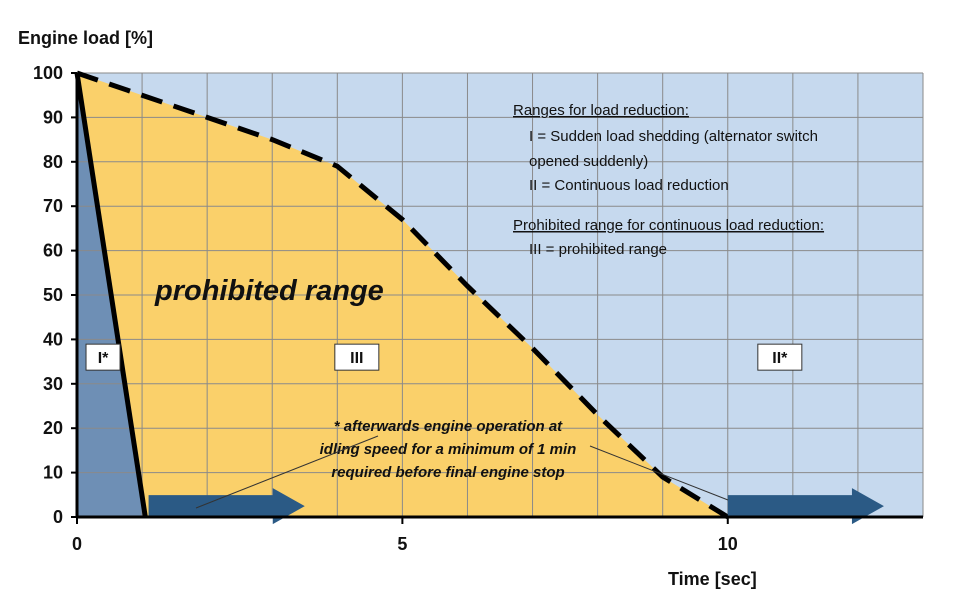 This screenshot has height=591, width=957. Describe the element at coordinates (601, 110) in the screenshot. I see `legend-heading-ranges: Ranges for load reduction:` at that location.